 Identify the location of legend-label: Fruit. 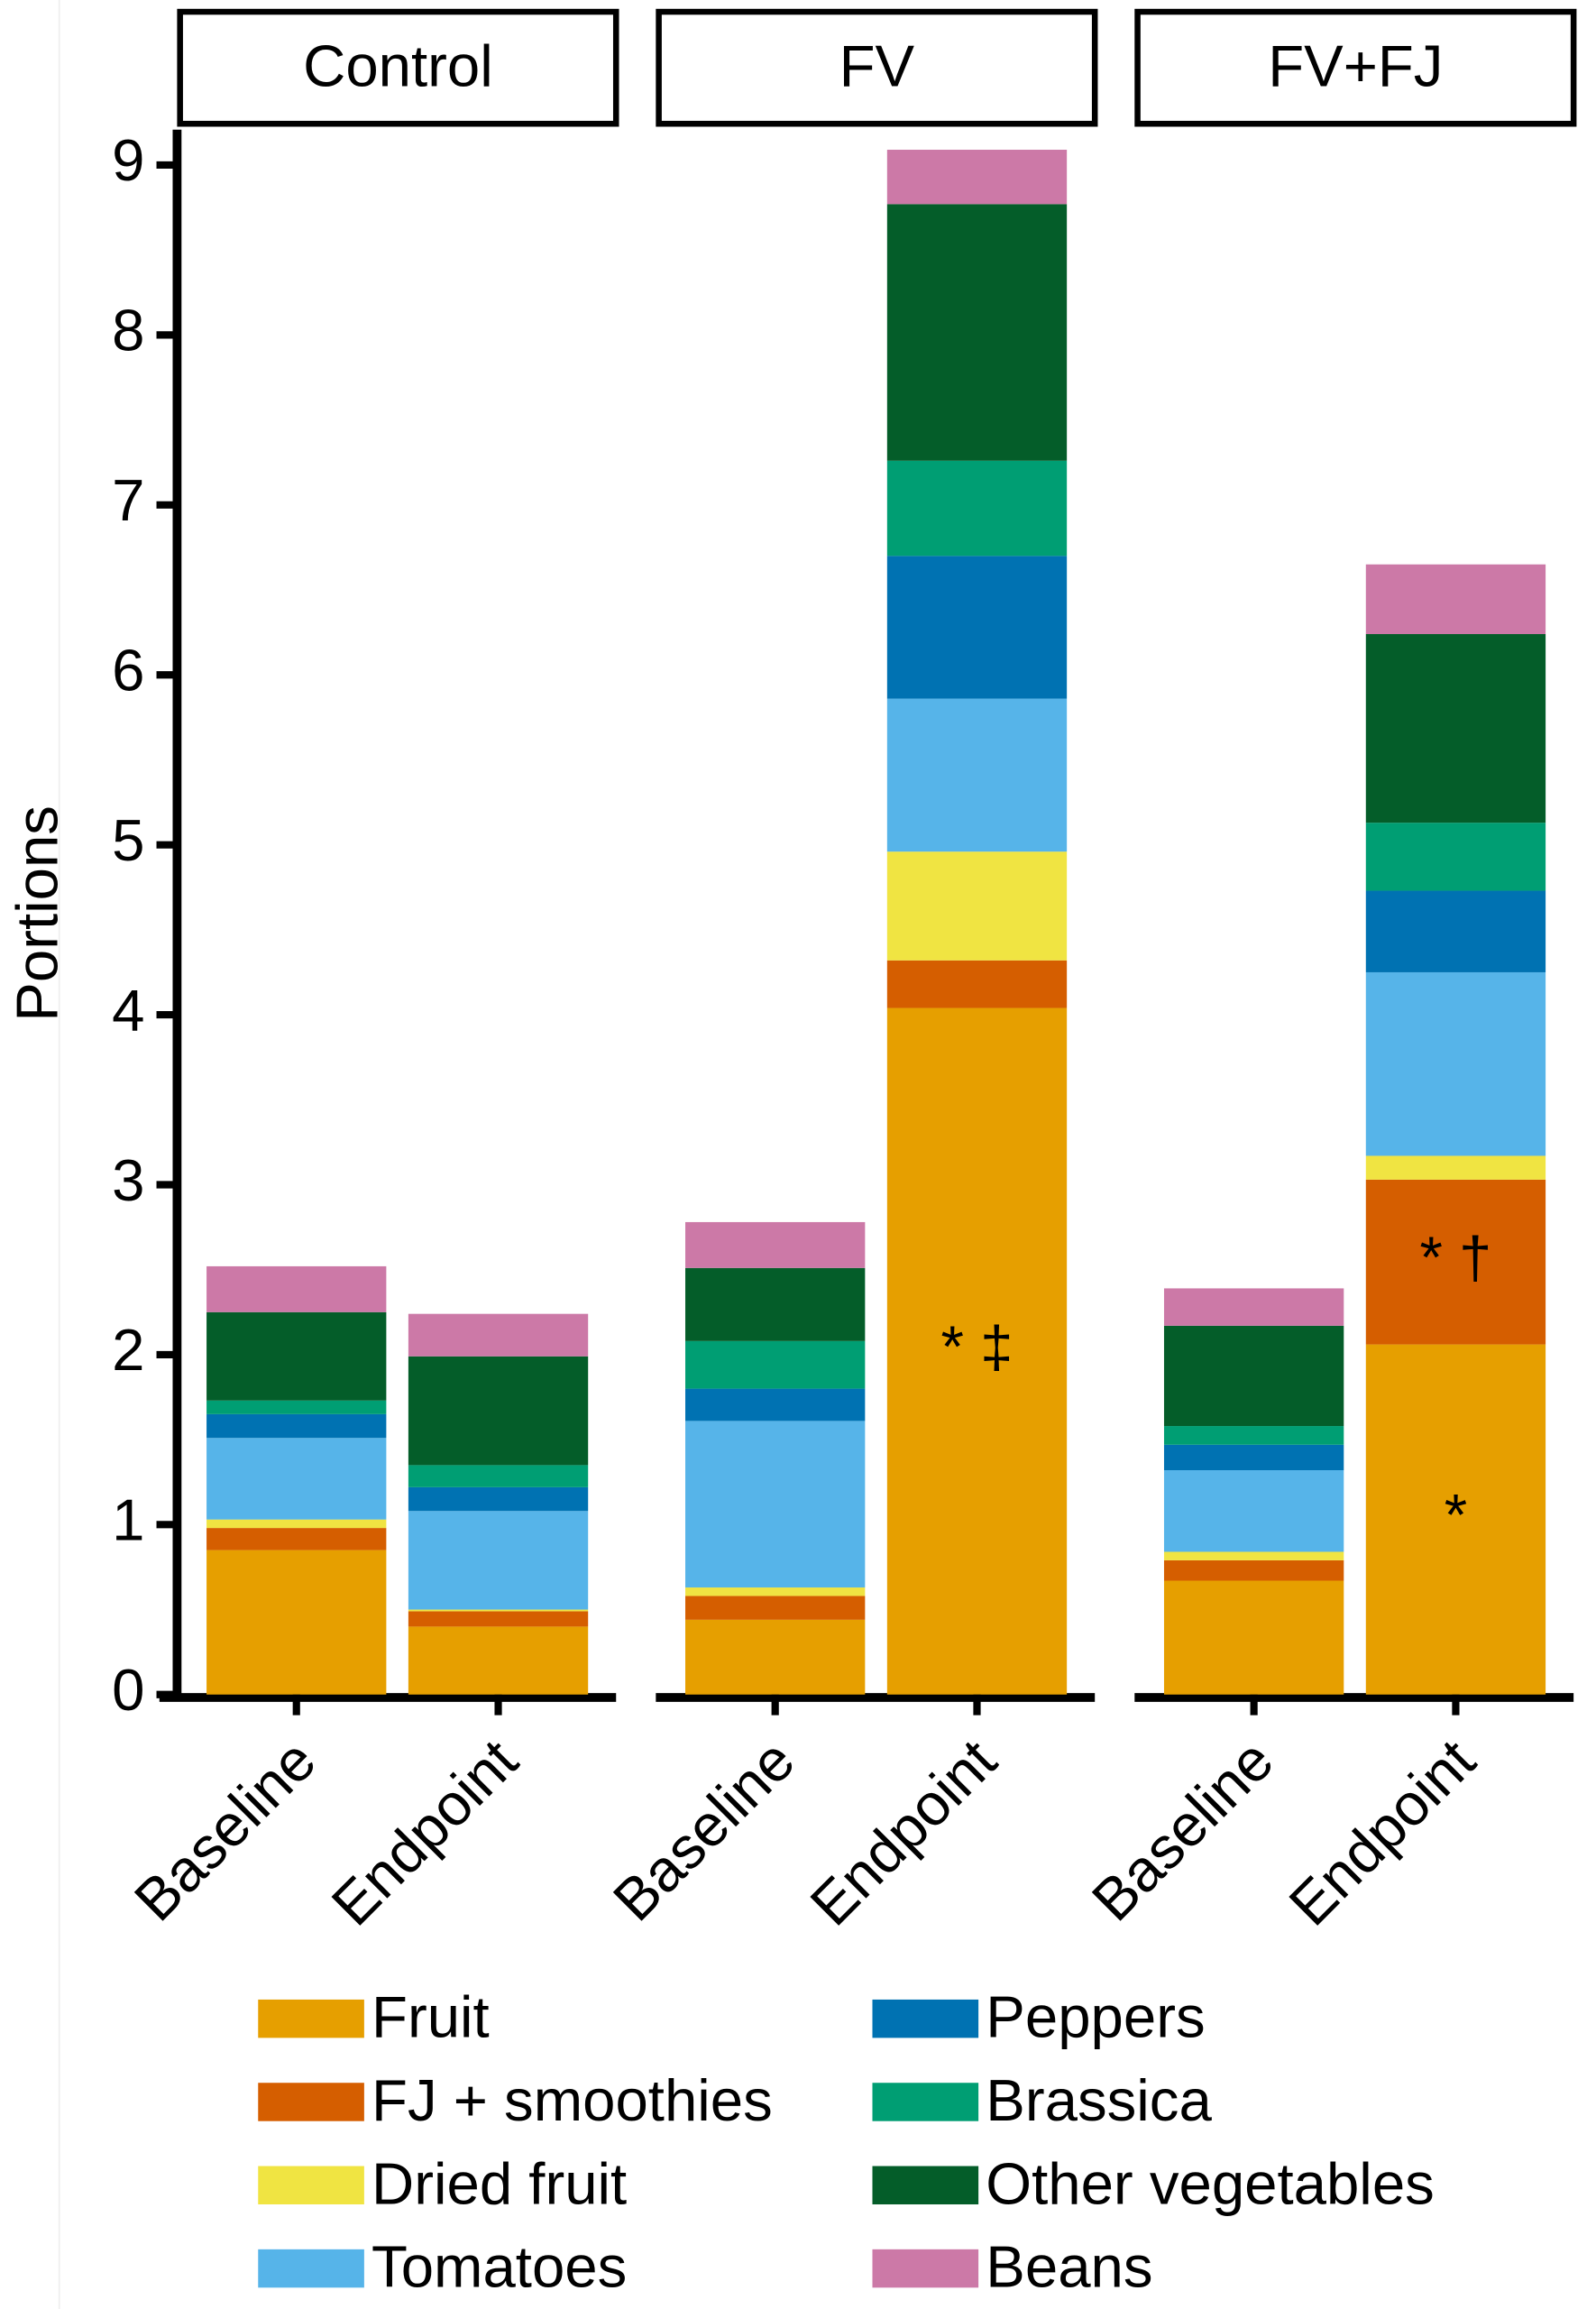
(430, 2017).